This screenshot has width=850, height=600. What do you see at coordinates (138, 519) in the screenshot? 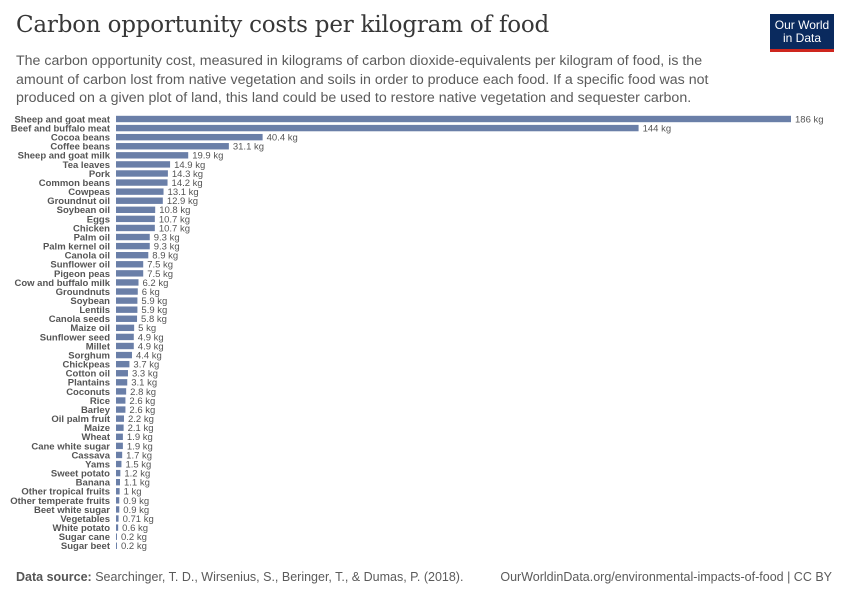
I see `value-label: 0.71 kg` at bounding box center [138, 519].